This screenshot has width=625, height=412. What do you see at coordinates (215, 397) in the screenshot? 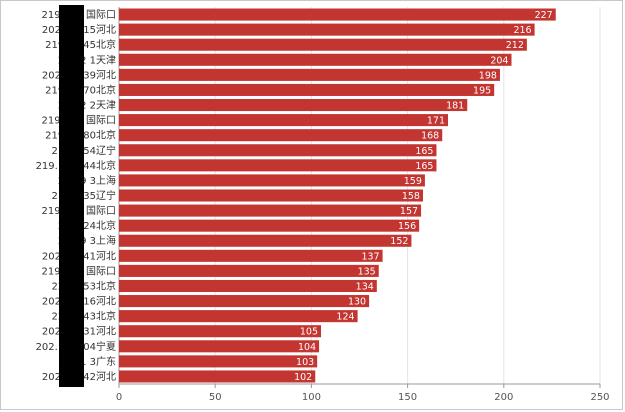
I see `x-tick-label: 50` at bounding box center [215, 397].